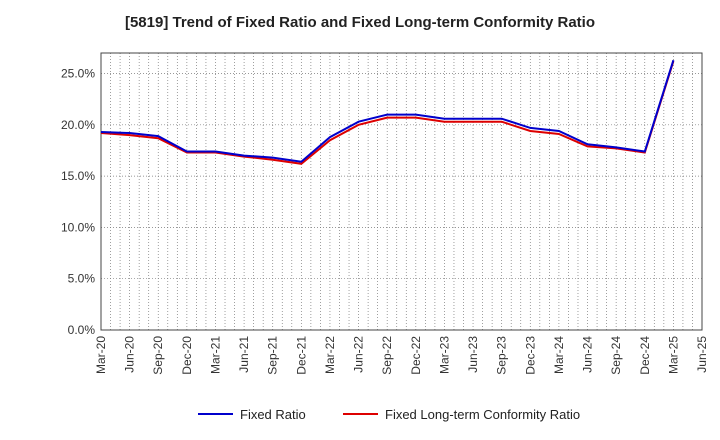 This screenshot has width=720, height=440. What do you see at coordinates (502, 355) in the screenshot?
I see `x-tick-label: Sep-23` at bounding box center [502, 355].